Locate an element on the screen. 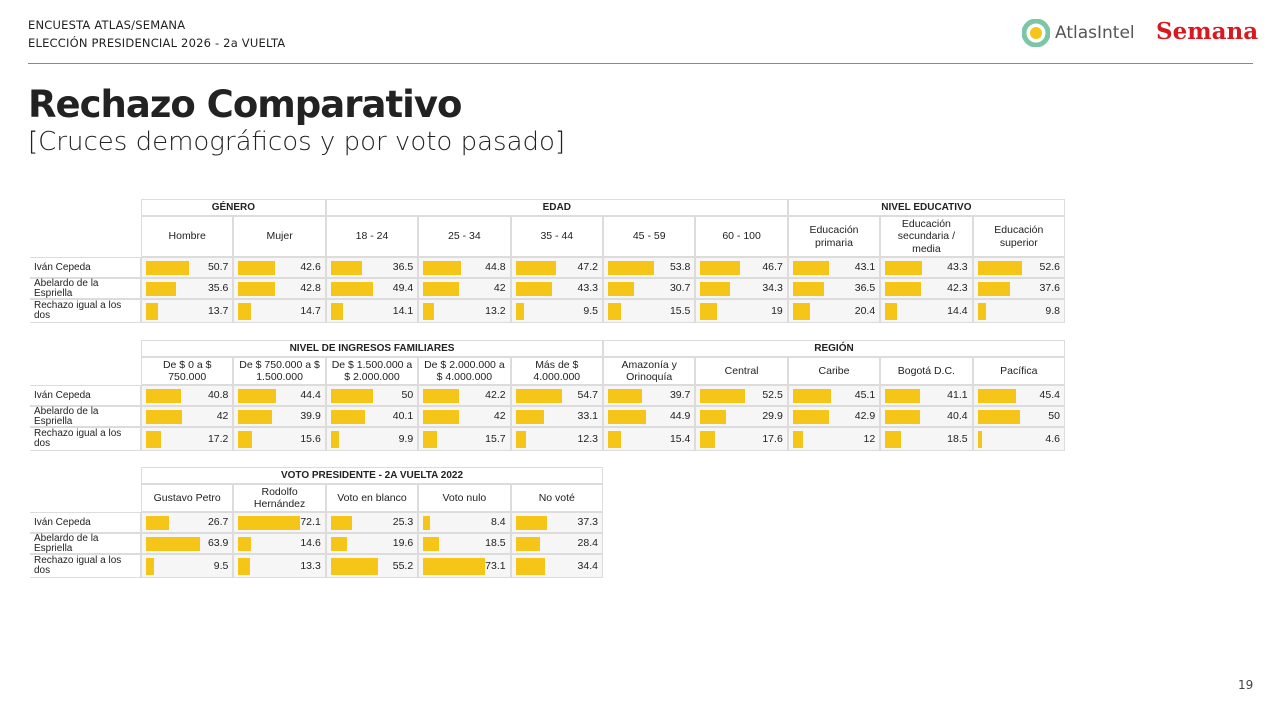 The height and width of the screenshot is (722, 1280). value-label: 44.4 is located at coordinates (310, 395).